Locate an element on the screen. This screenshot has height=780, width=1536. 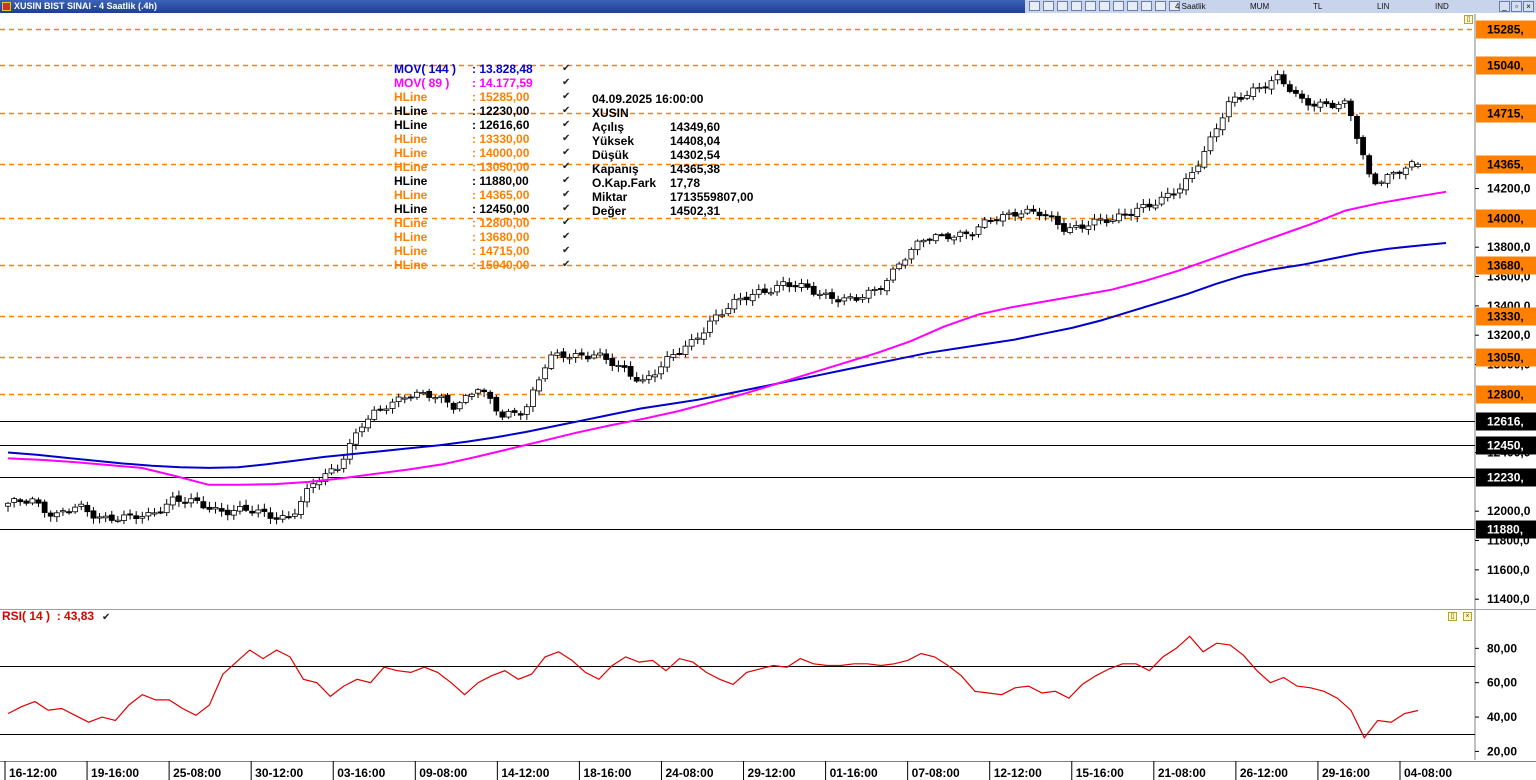
x-tick-label: 29-12:00 is located at coordinates (772, 773).